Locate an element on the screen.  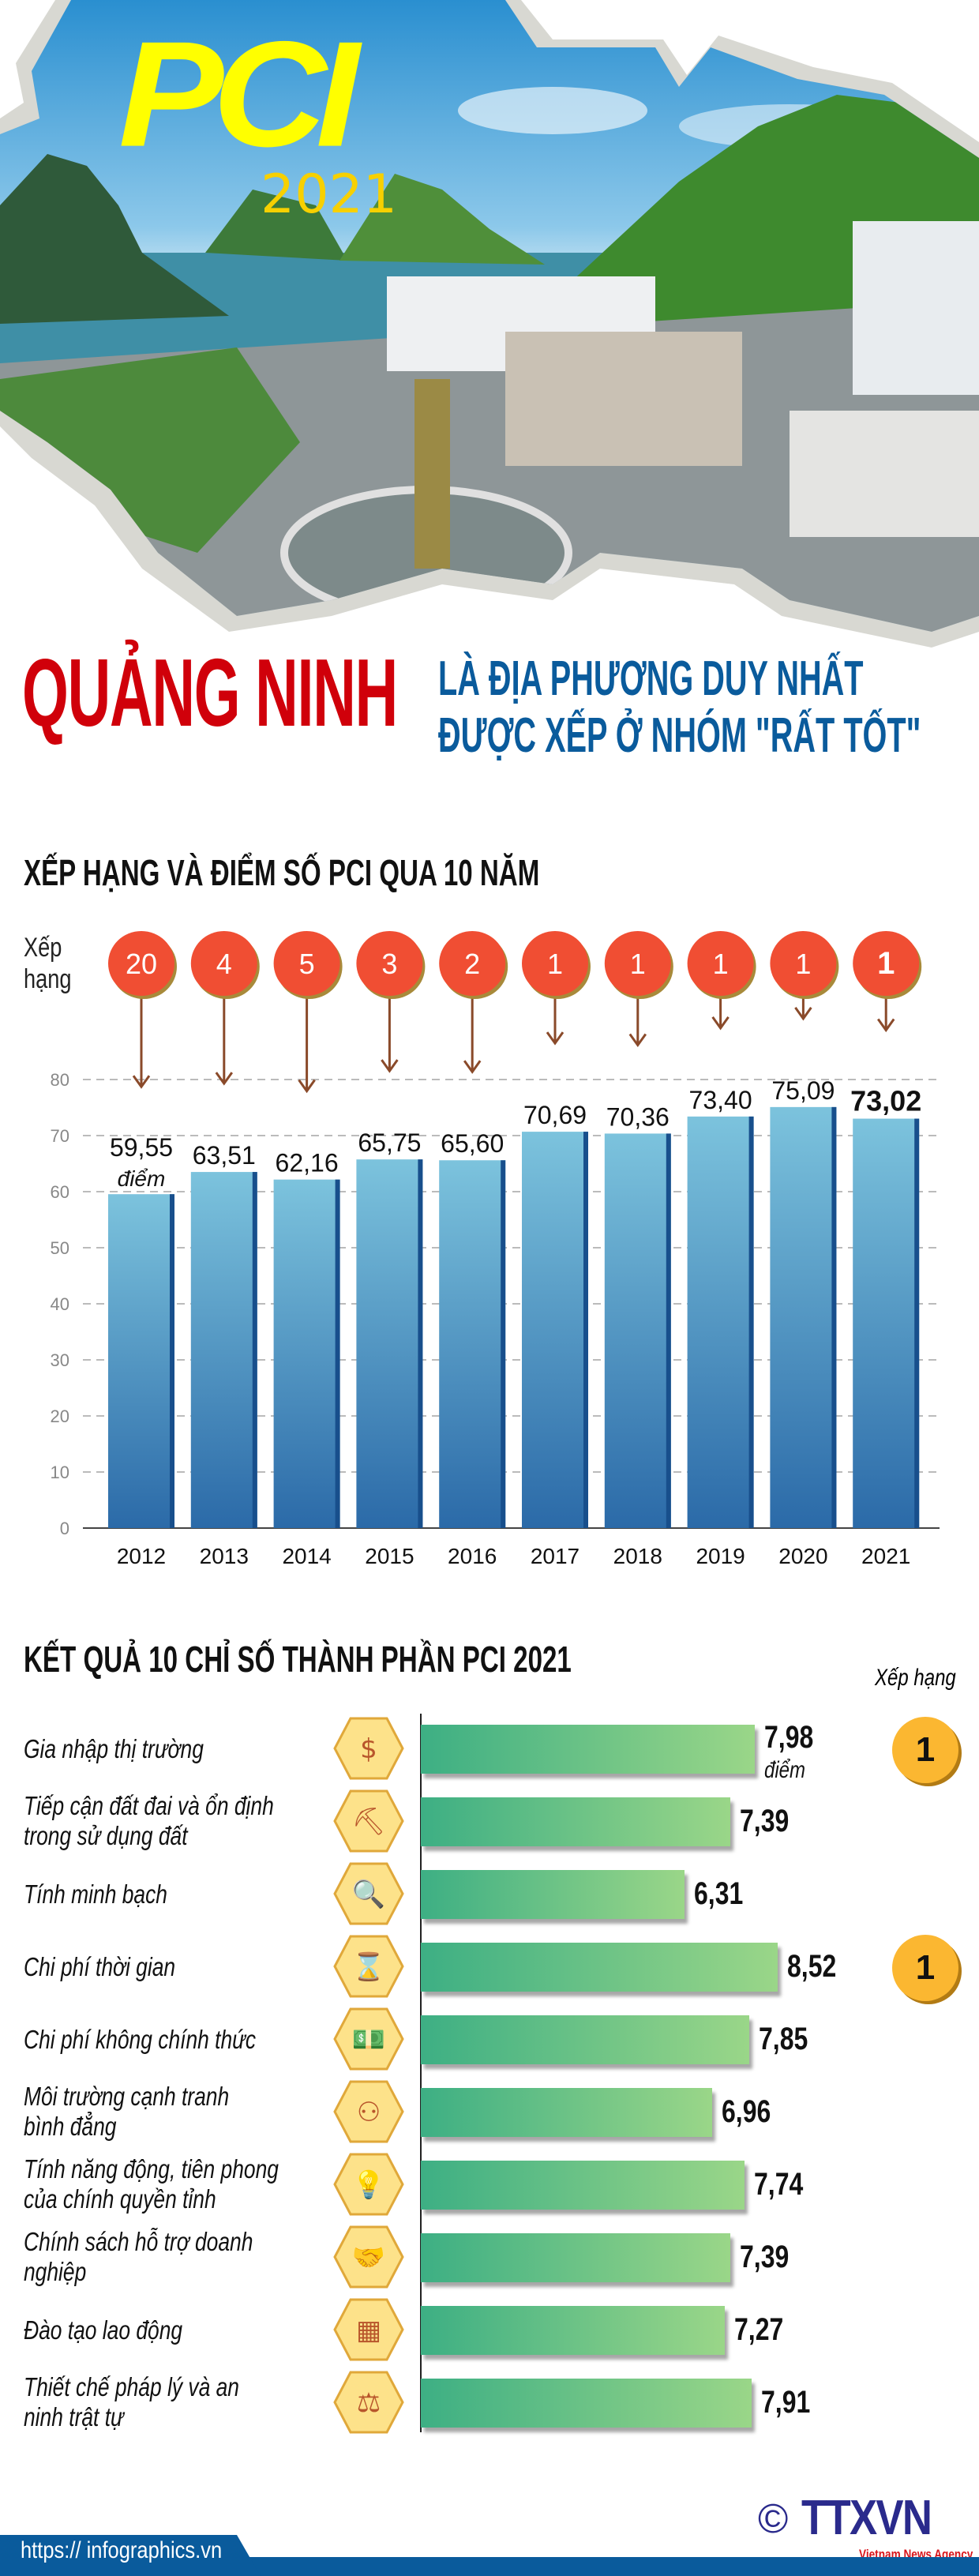
subheadline-line2: ĐƯỢC XẾP Ở NHÓM "RẤT TỐT" is located at coordinates (679, 735).